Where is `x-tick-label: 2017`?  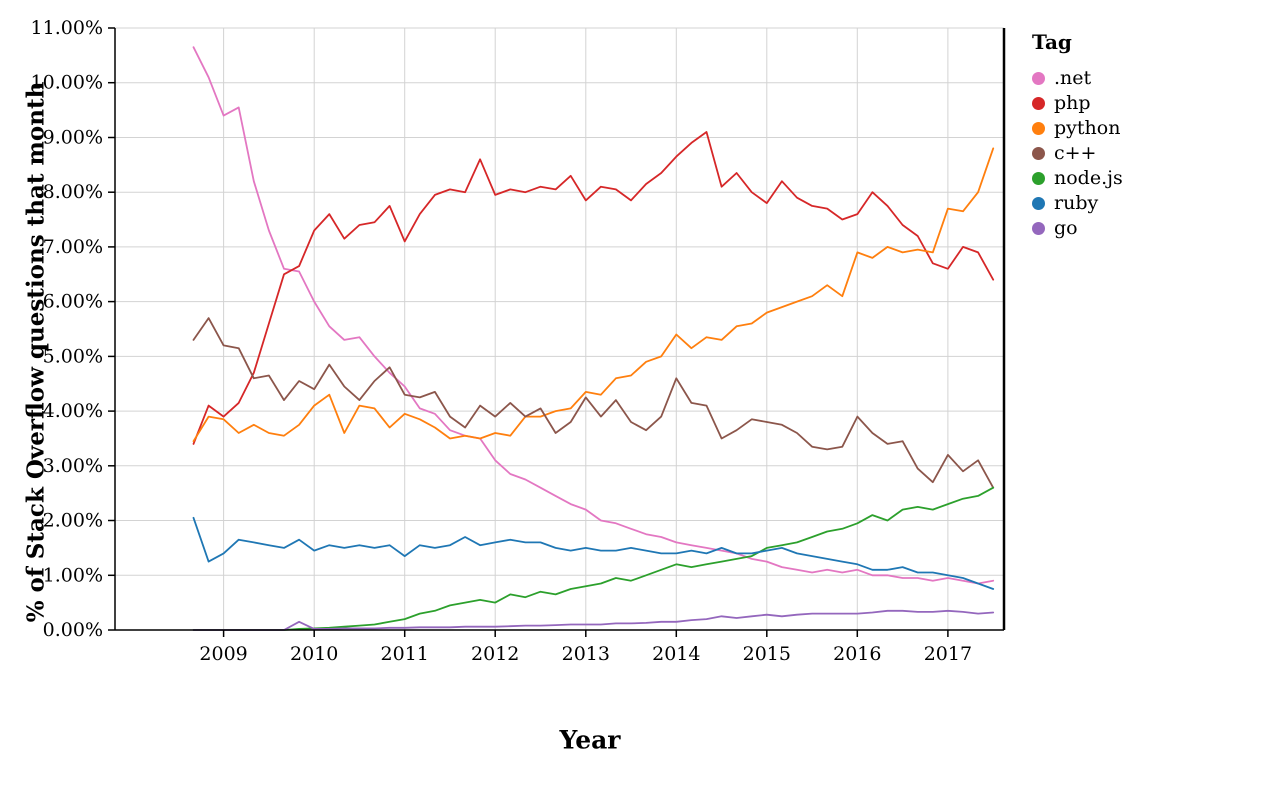
x-tick-label: 2017 is located at coordinates (948, 654).